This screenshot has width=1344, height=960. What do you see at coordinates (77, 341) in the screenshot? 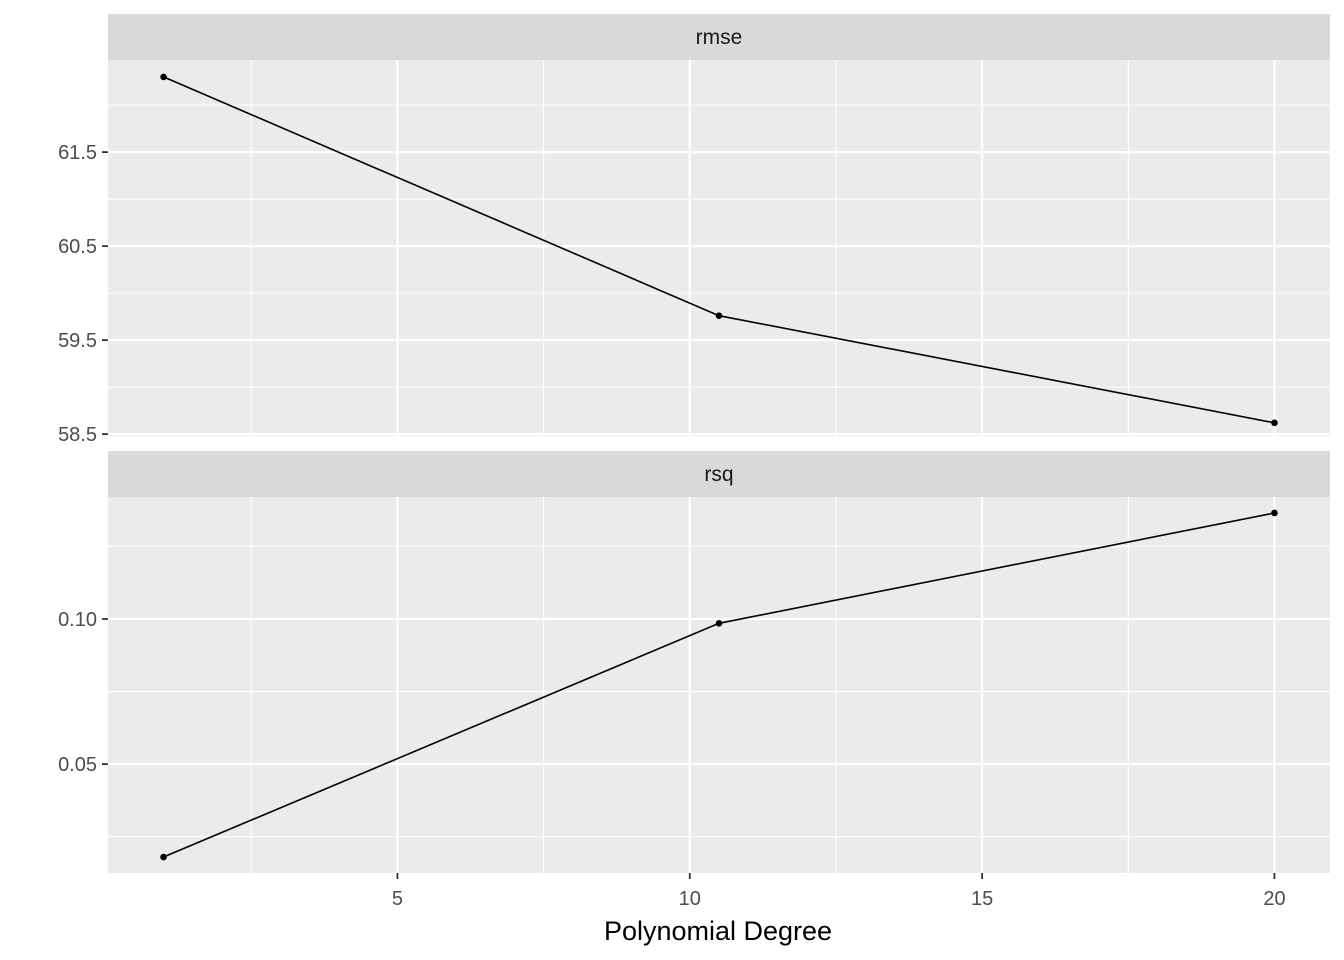
I see `y-tick-label: 59.5` at bounding box center [77, 341].